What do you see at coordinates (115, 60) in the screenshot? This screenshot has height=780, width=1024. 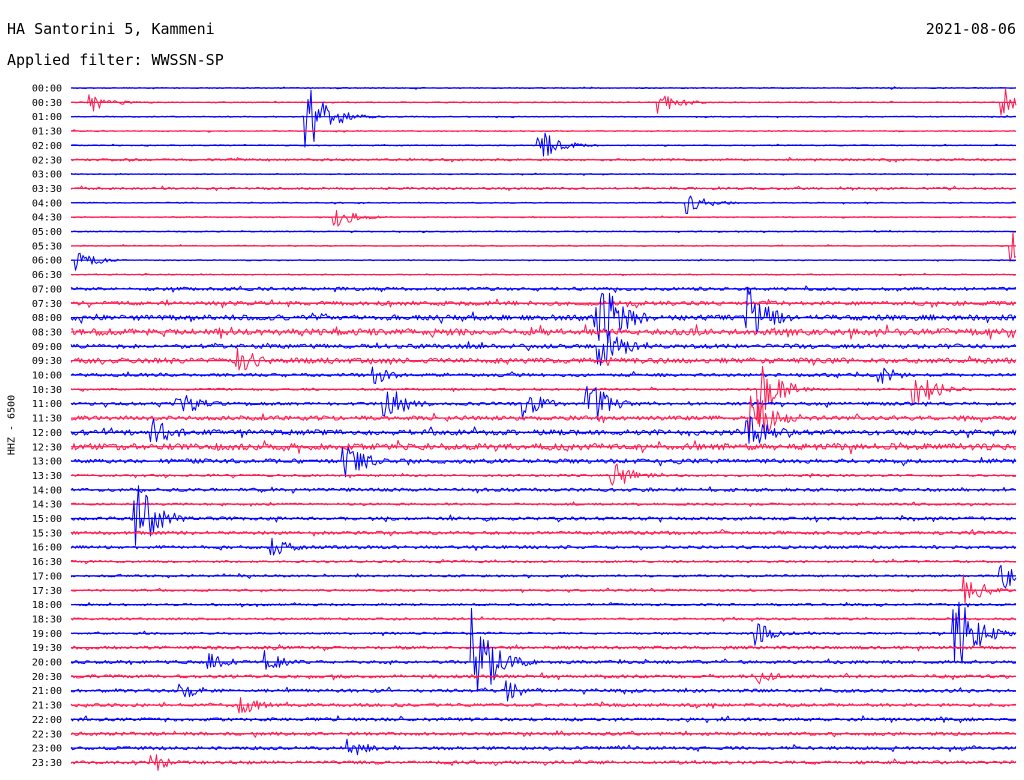 I see `filter-label: Applied filter: WWSSN-SP` at bounding box center [115, 60].